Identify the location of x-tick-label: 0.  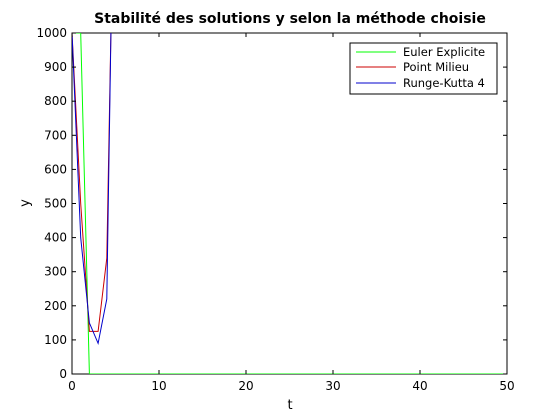
(72, 386).